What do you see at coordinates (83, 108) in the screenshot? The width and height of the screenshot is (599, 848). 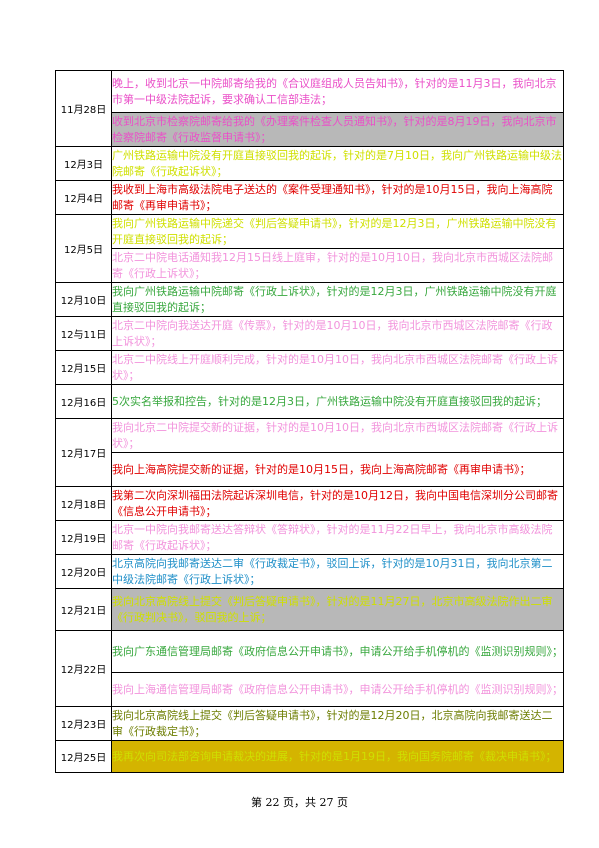 I see `date-cell: 11月28日` at bounding box center [83, 108].